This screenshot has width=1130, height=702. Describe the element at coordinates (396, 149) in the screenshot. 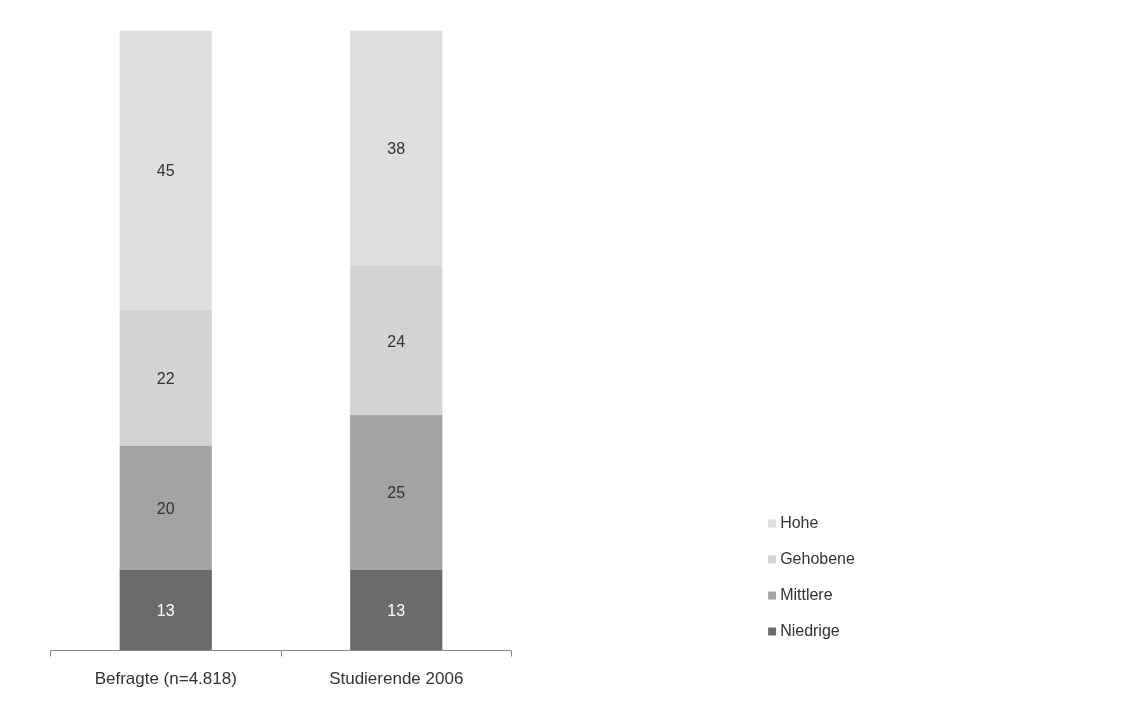

I see `data-label: 38` at that location.